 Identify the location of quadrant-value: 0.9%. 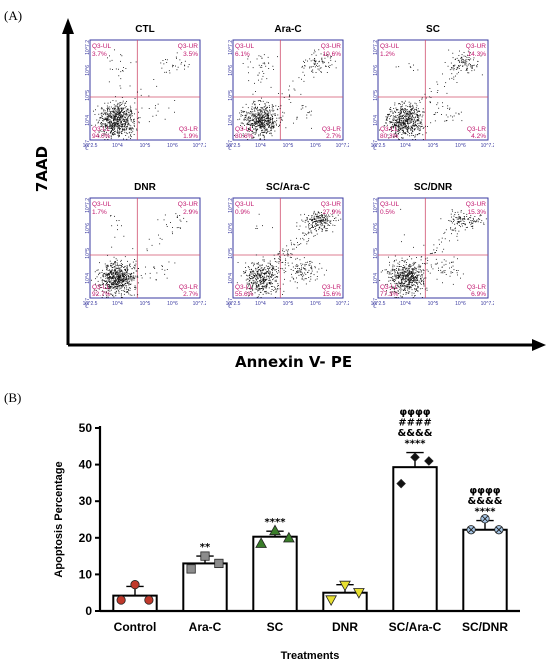
(242, 212).